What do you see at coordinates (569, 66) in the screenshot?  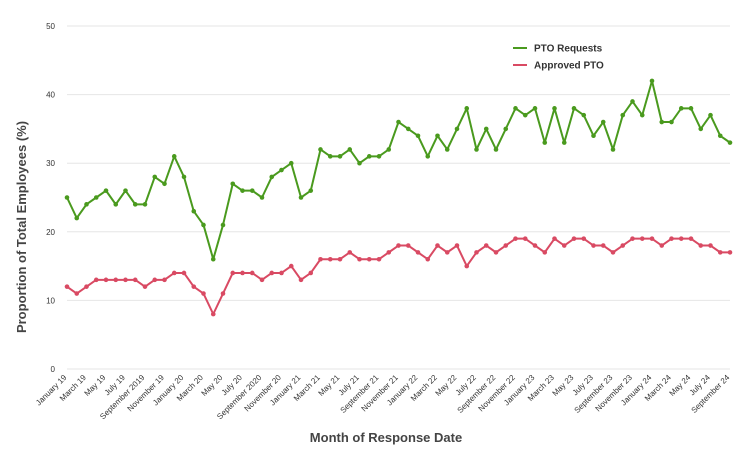 I see `legend-label: Approved PTO` at bounding box center [569, 66].